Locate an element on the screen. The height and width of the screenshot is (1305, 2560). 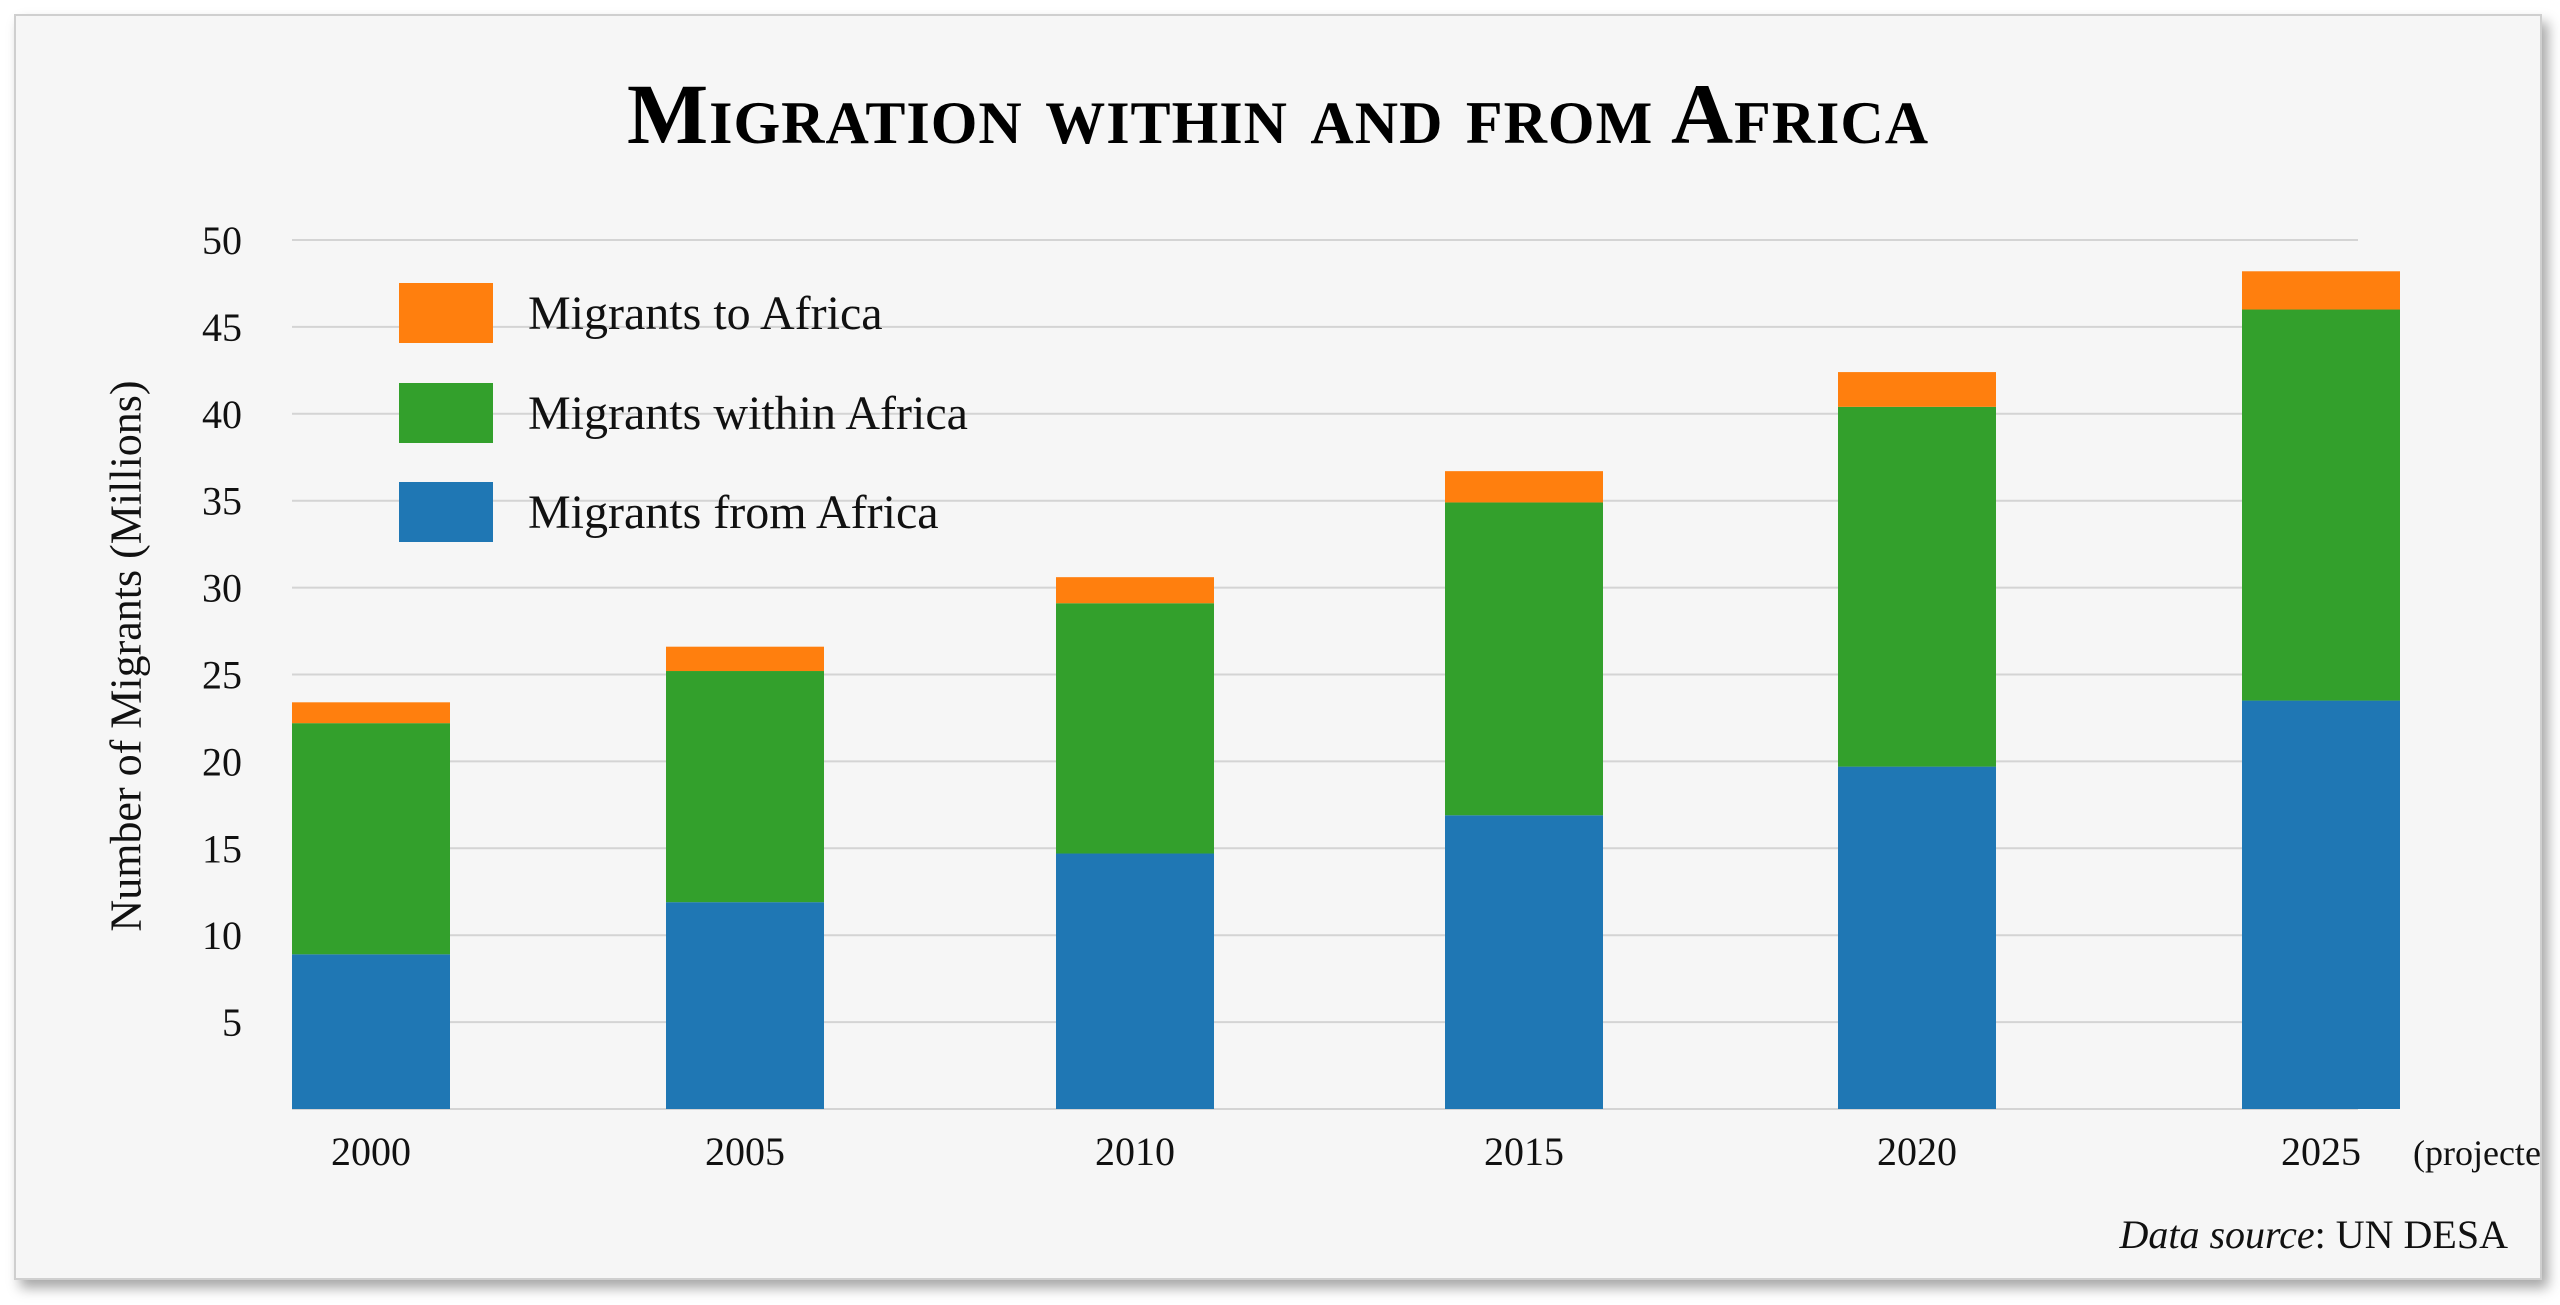
x-tick-label: 2010 is located at coordinates (1135, 1151).